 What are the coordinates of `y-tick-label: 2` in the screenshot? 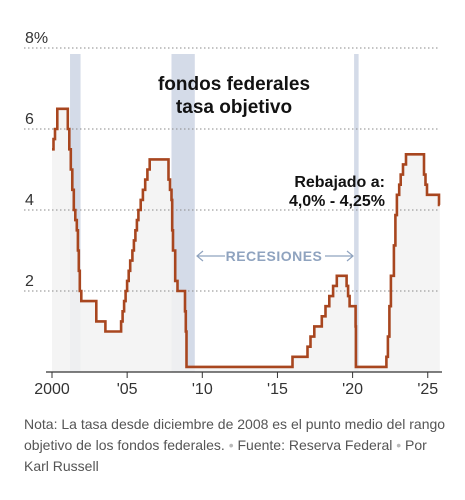 It's located at (29, 281).